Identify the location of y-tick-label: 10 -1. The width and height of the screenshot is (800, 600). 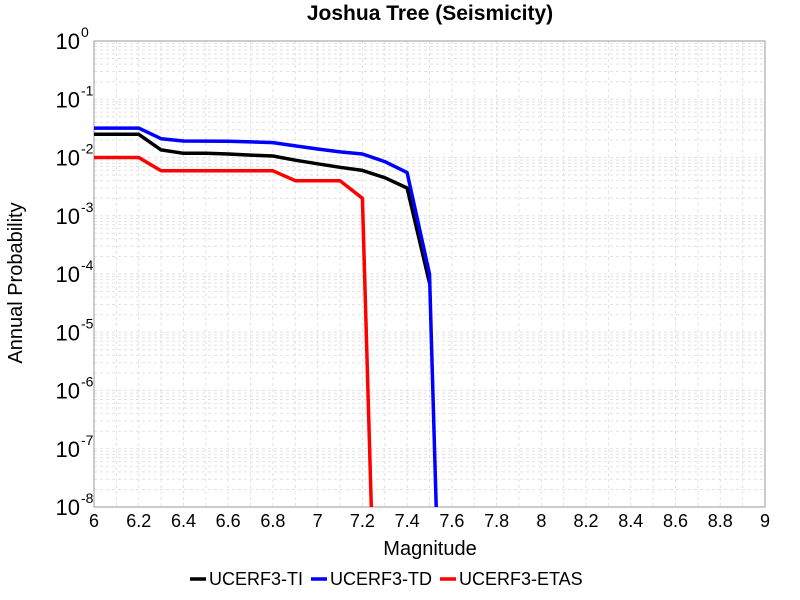
(75, 97).